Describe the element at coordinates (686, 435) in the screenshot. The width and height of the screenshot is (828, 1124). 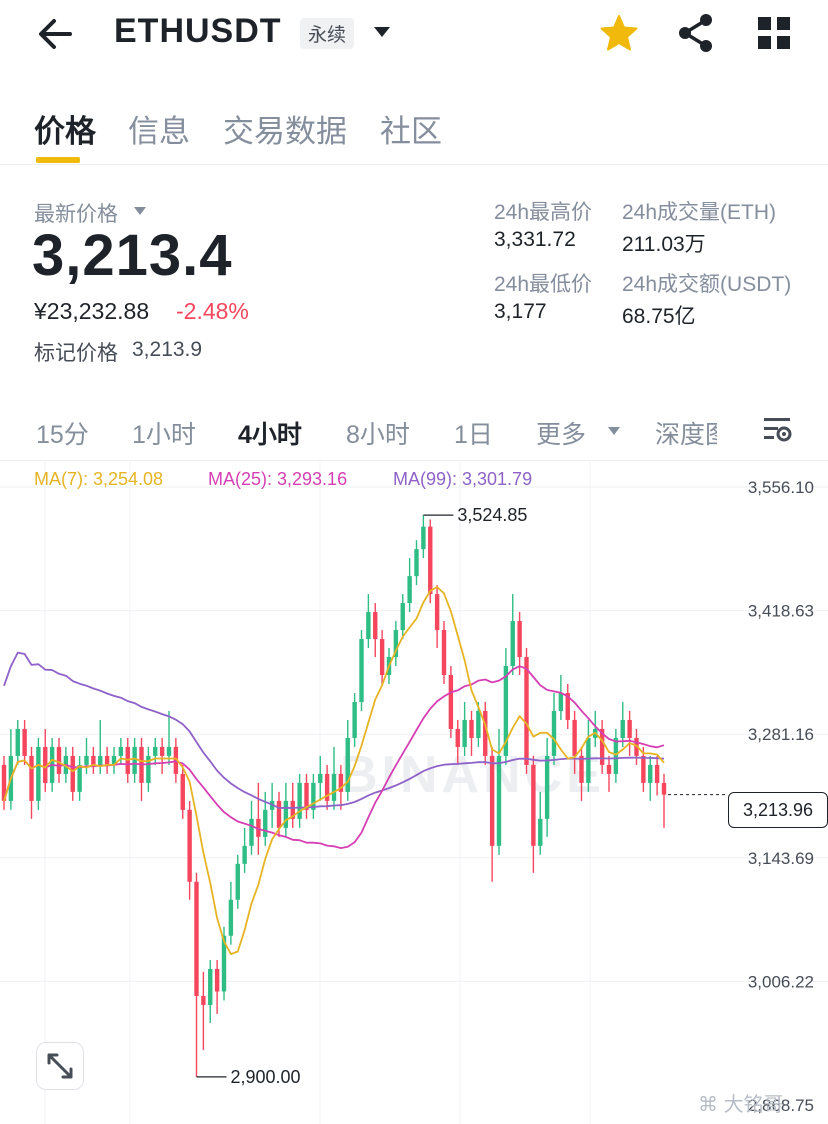
I see `tab-depth-chart: 深度图` at that location.